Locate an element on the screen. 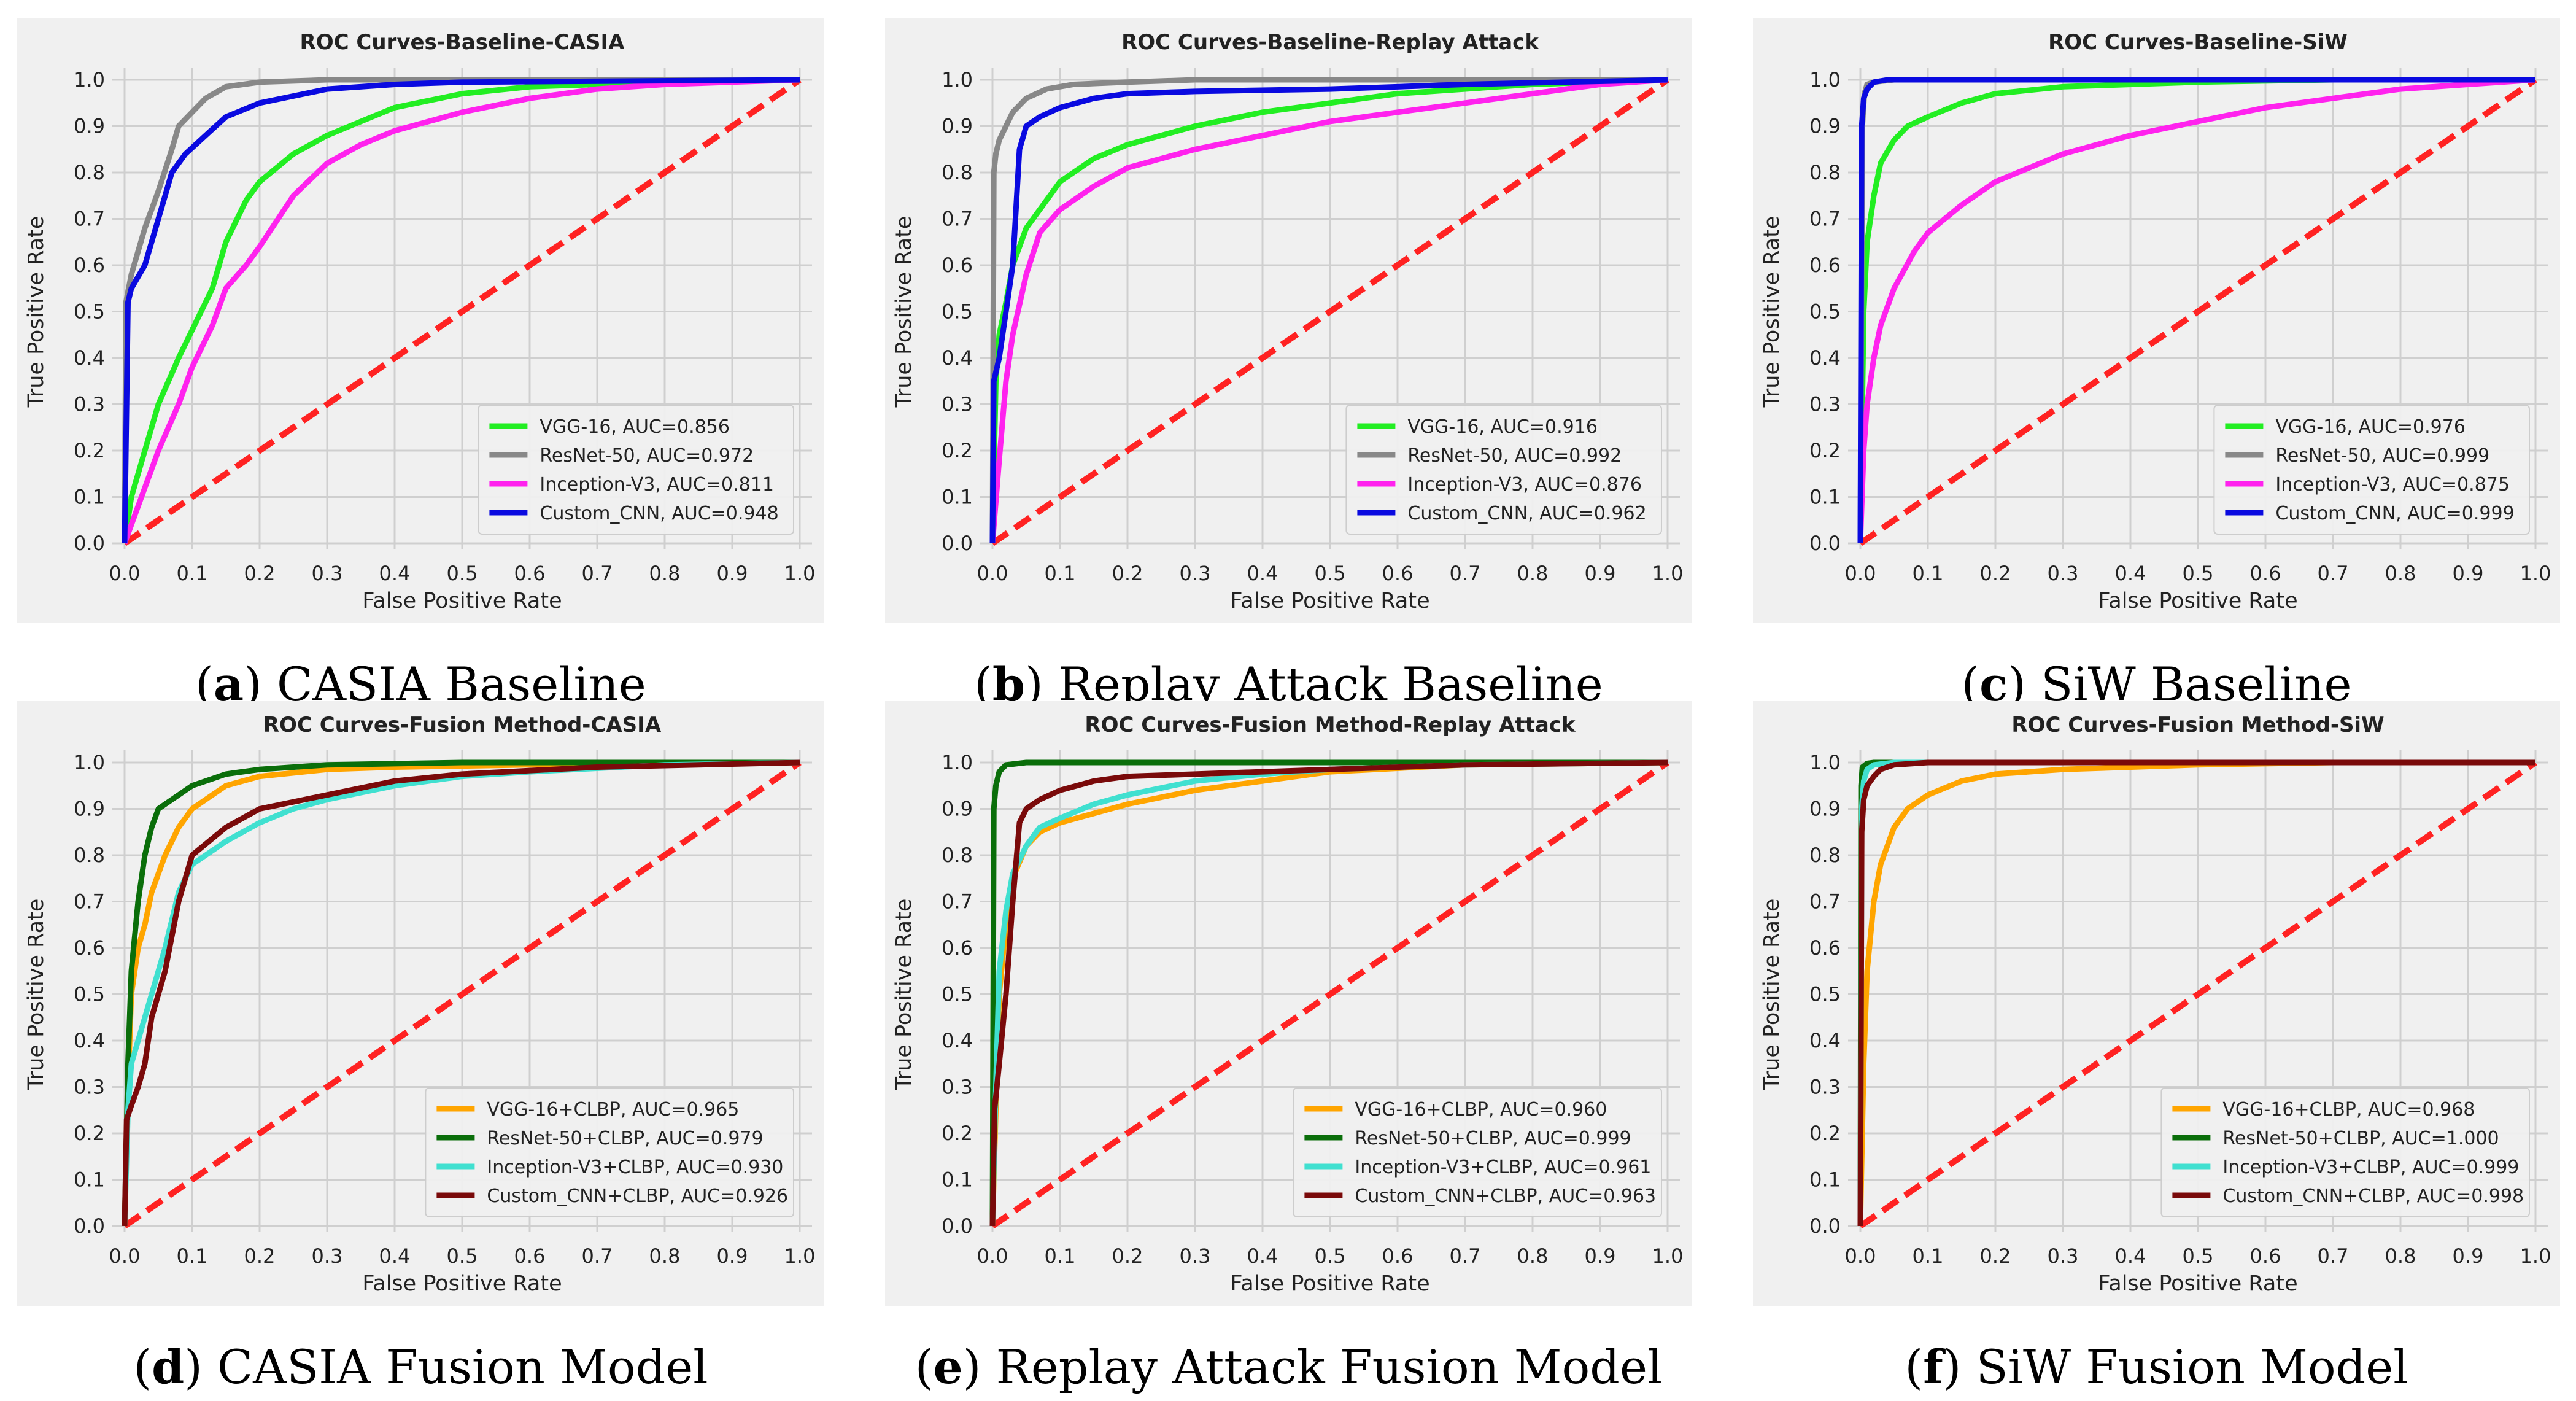 This screenshot has height=1401, width=2576. legend-entry-2: ResNet-50+CLBP, AUC=1.000 is located at coordinates (2360, 1138).